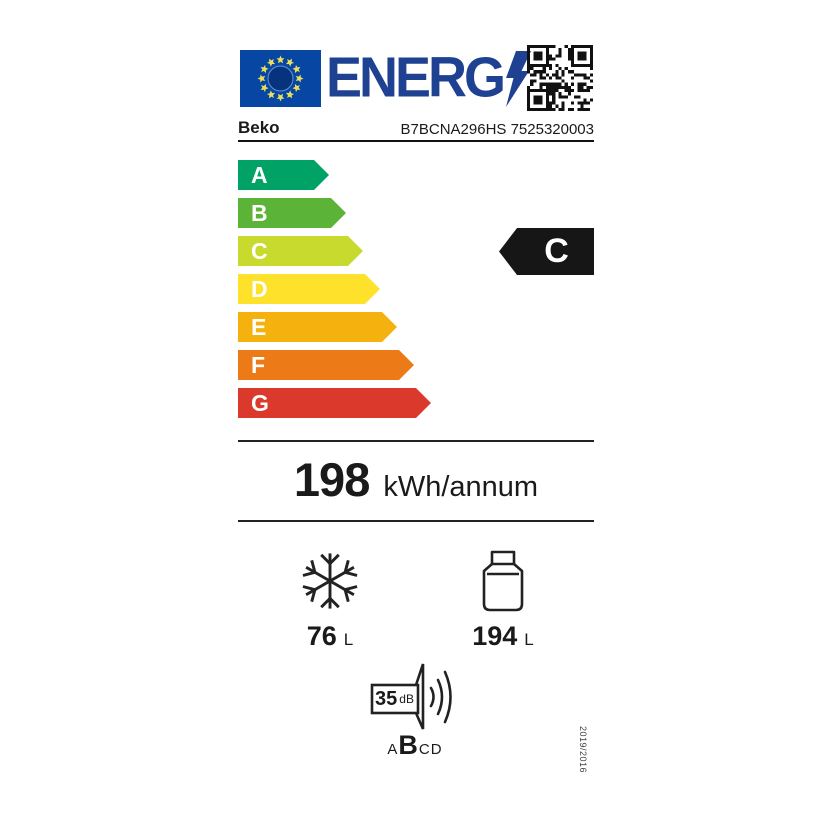 This screenshot has height=825, width=825. Describe the element at coordinates (430, 749) in the screenshot. I see `noise-scale-after: CD` at that location.